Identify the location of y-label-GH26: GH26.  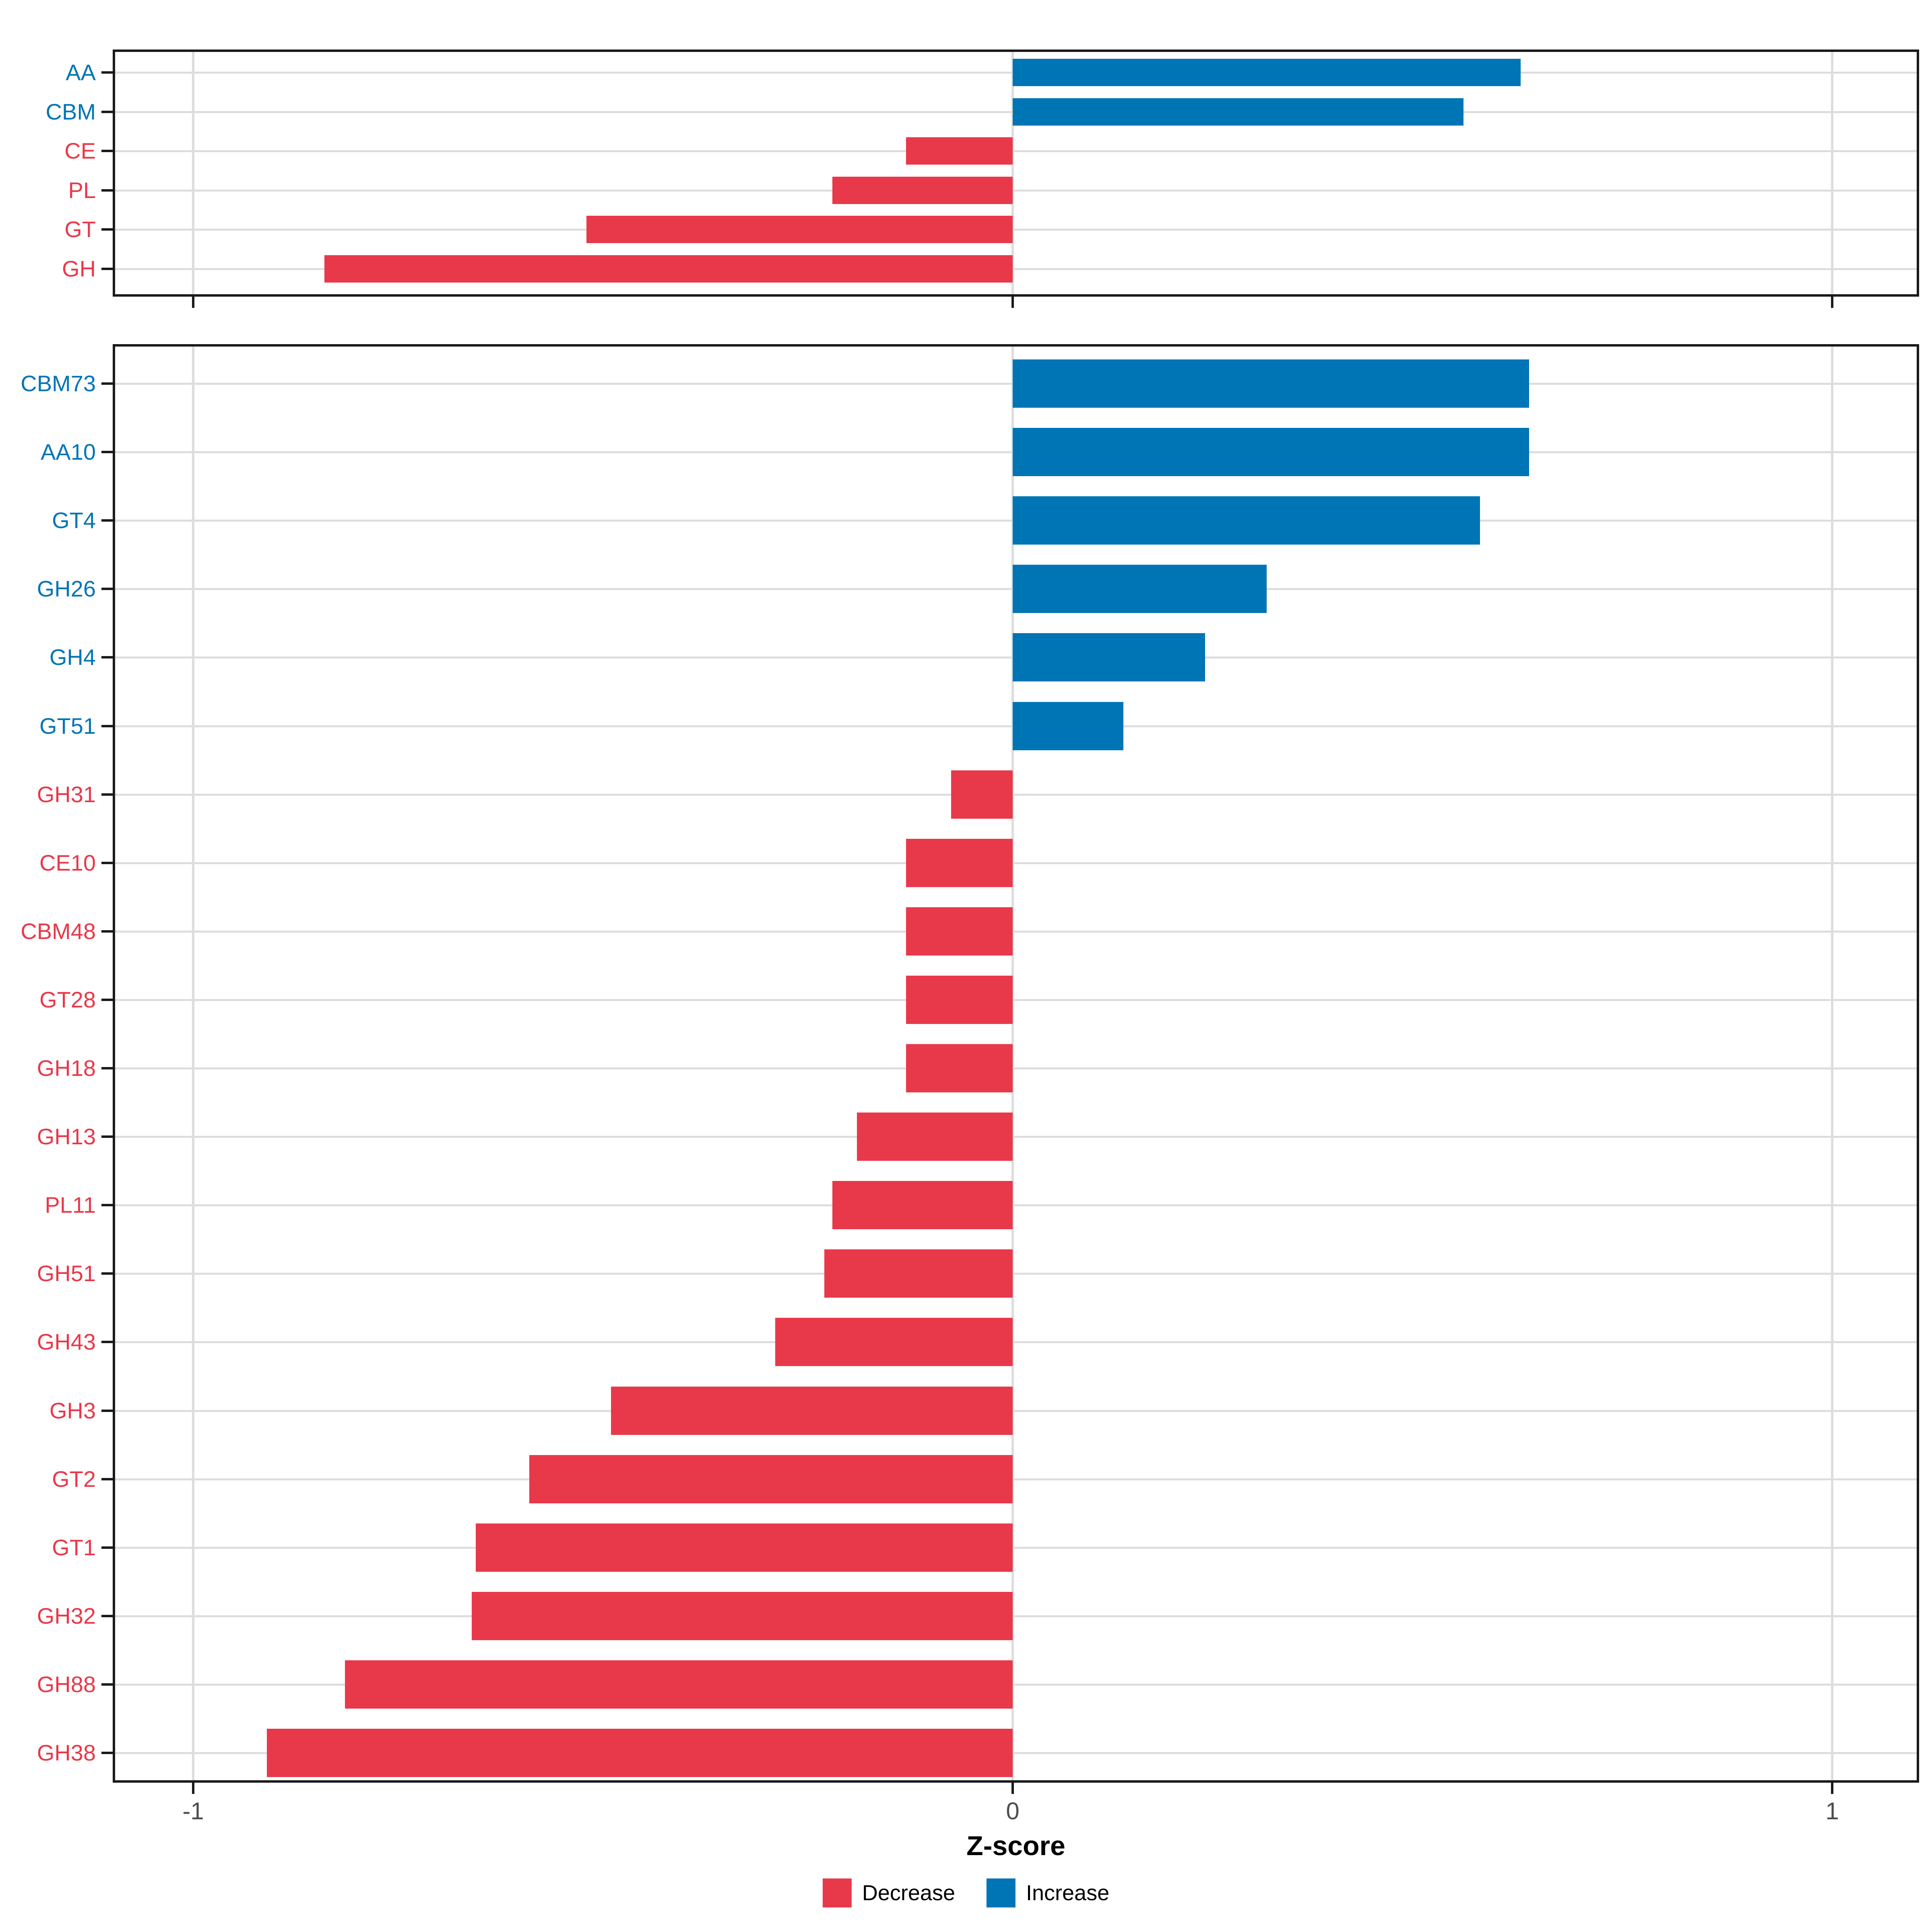
(66, 589).